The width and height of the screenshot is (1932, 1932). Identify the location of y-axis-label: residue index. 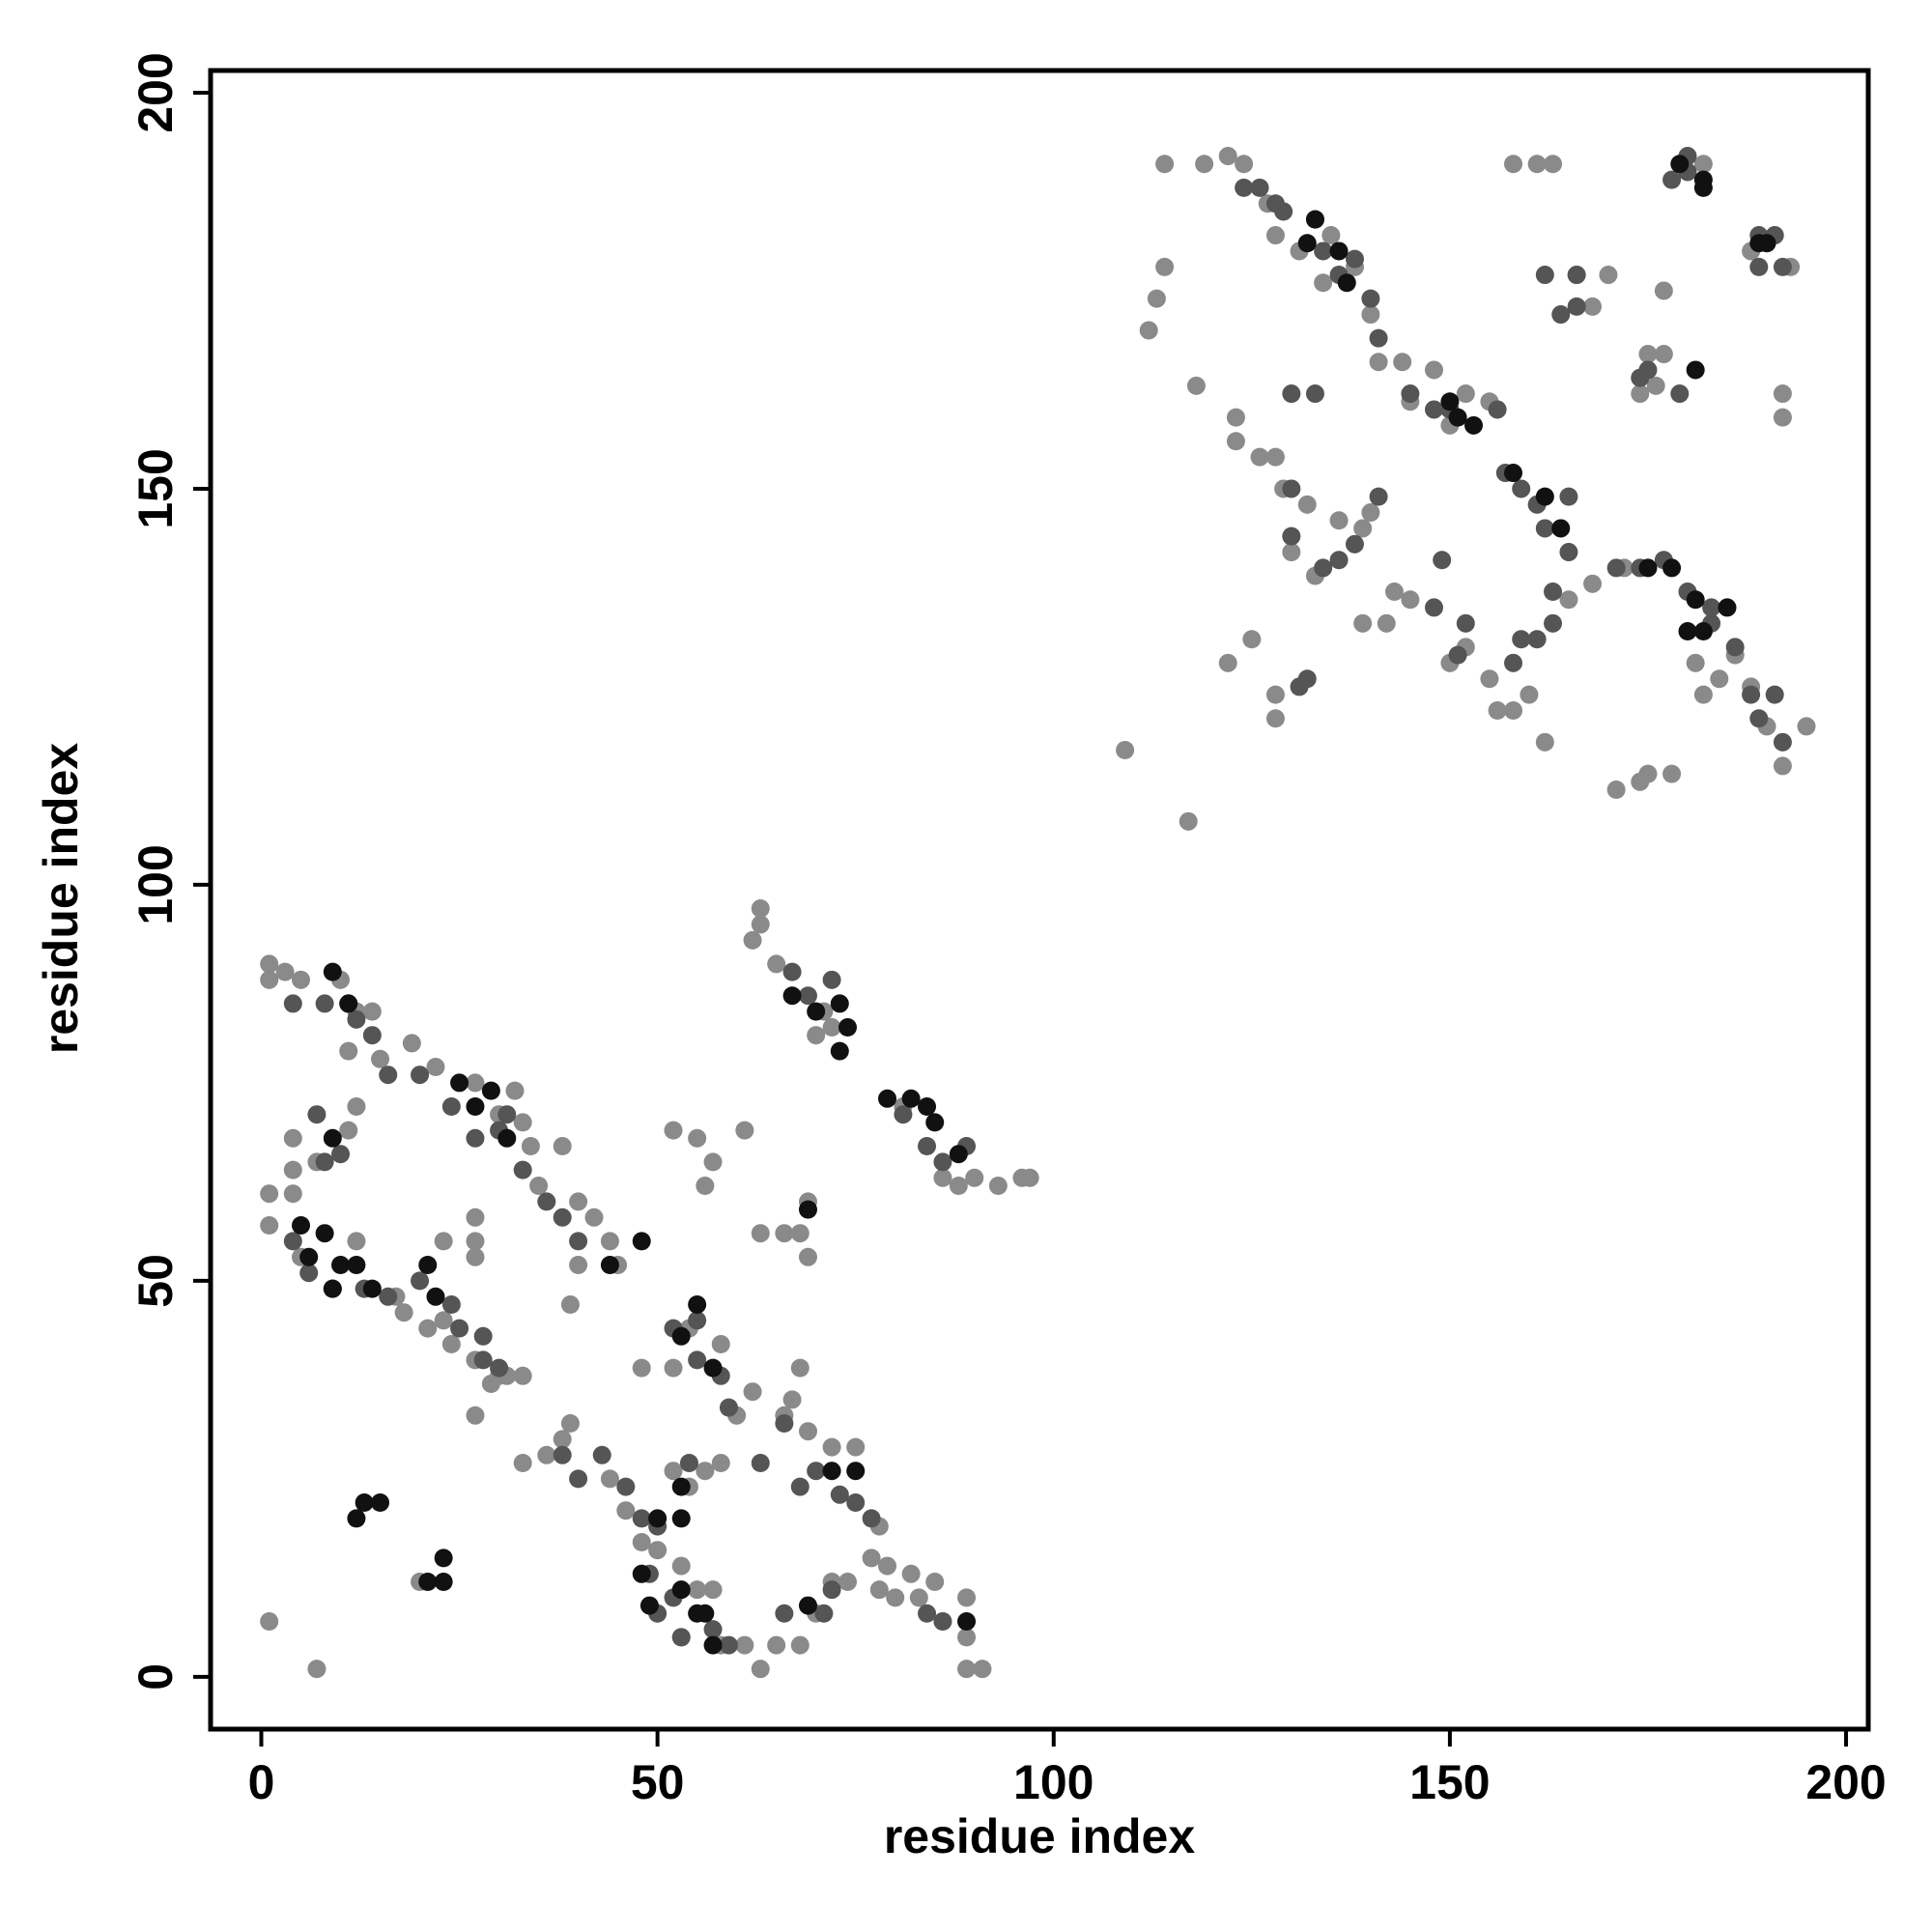
(61, 899).